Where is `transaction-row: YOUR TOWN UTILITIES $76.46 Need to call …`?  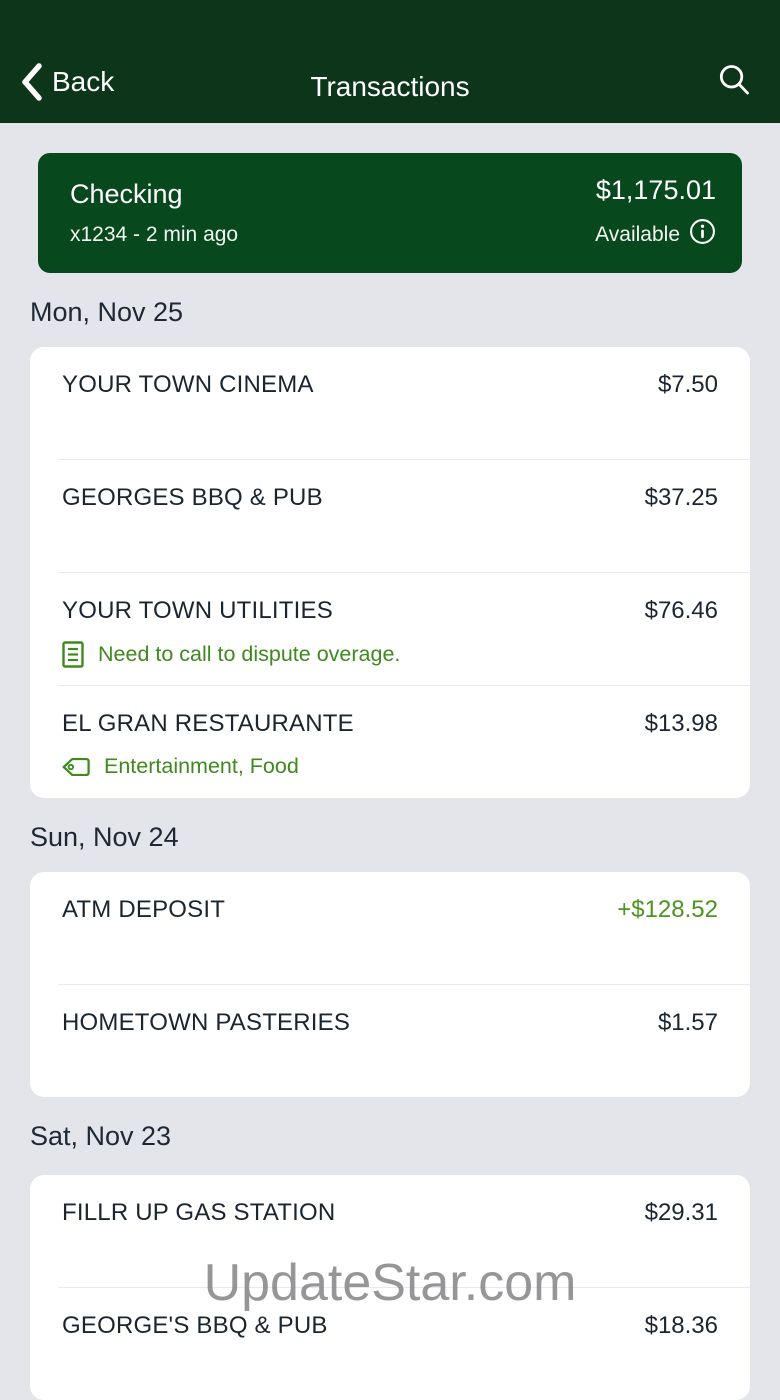
transaction-row: YOUR TOWN UTILITIES $76.46 Need to call … is located at coordinates (390, 629).